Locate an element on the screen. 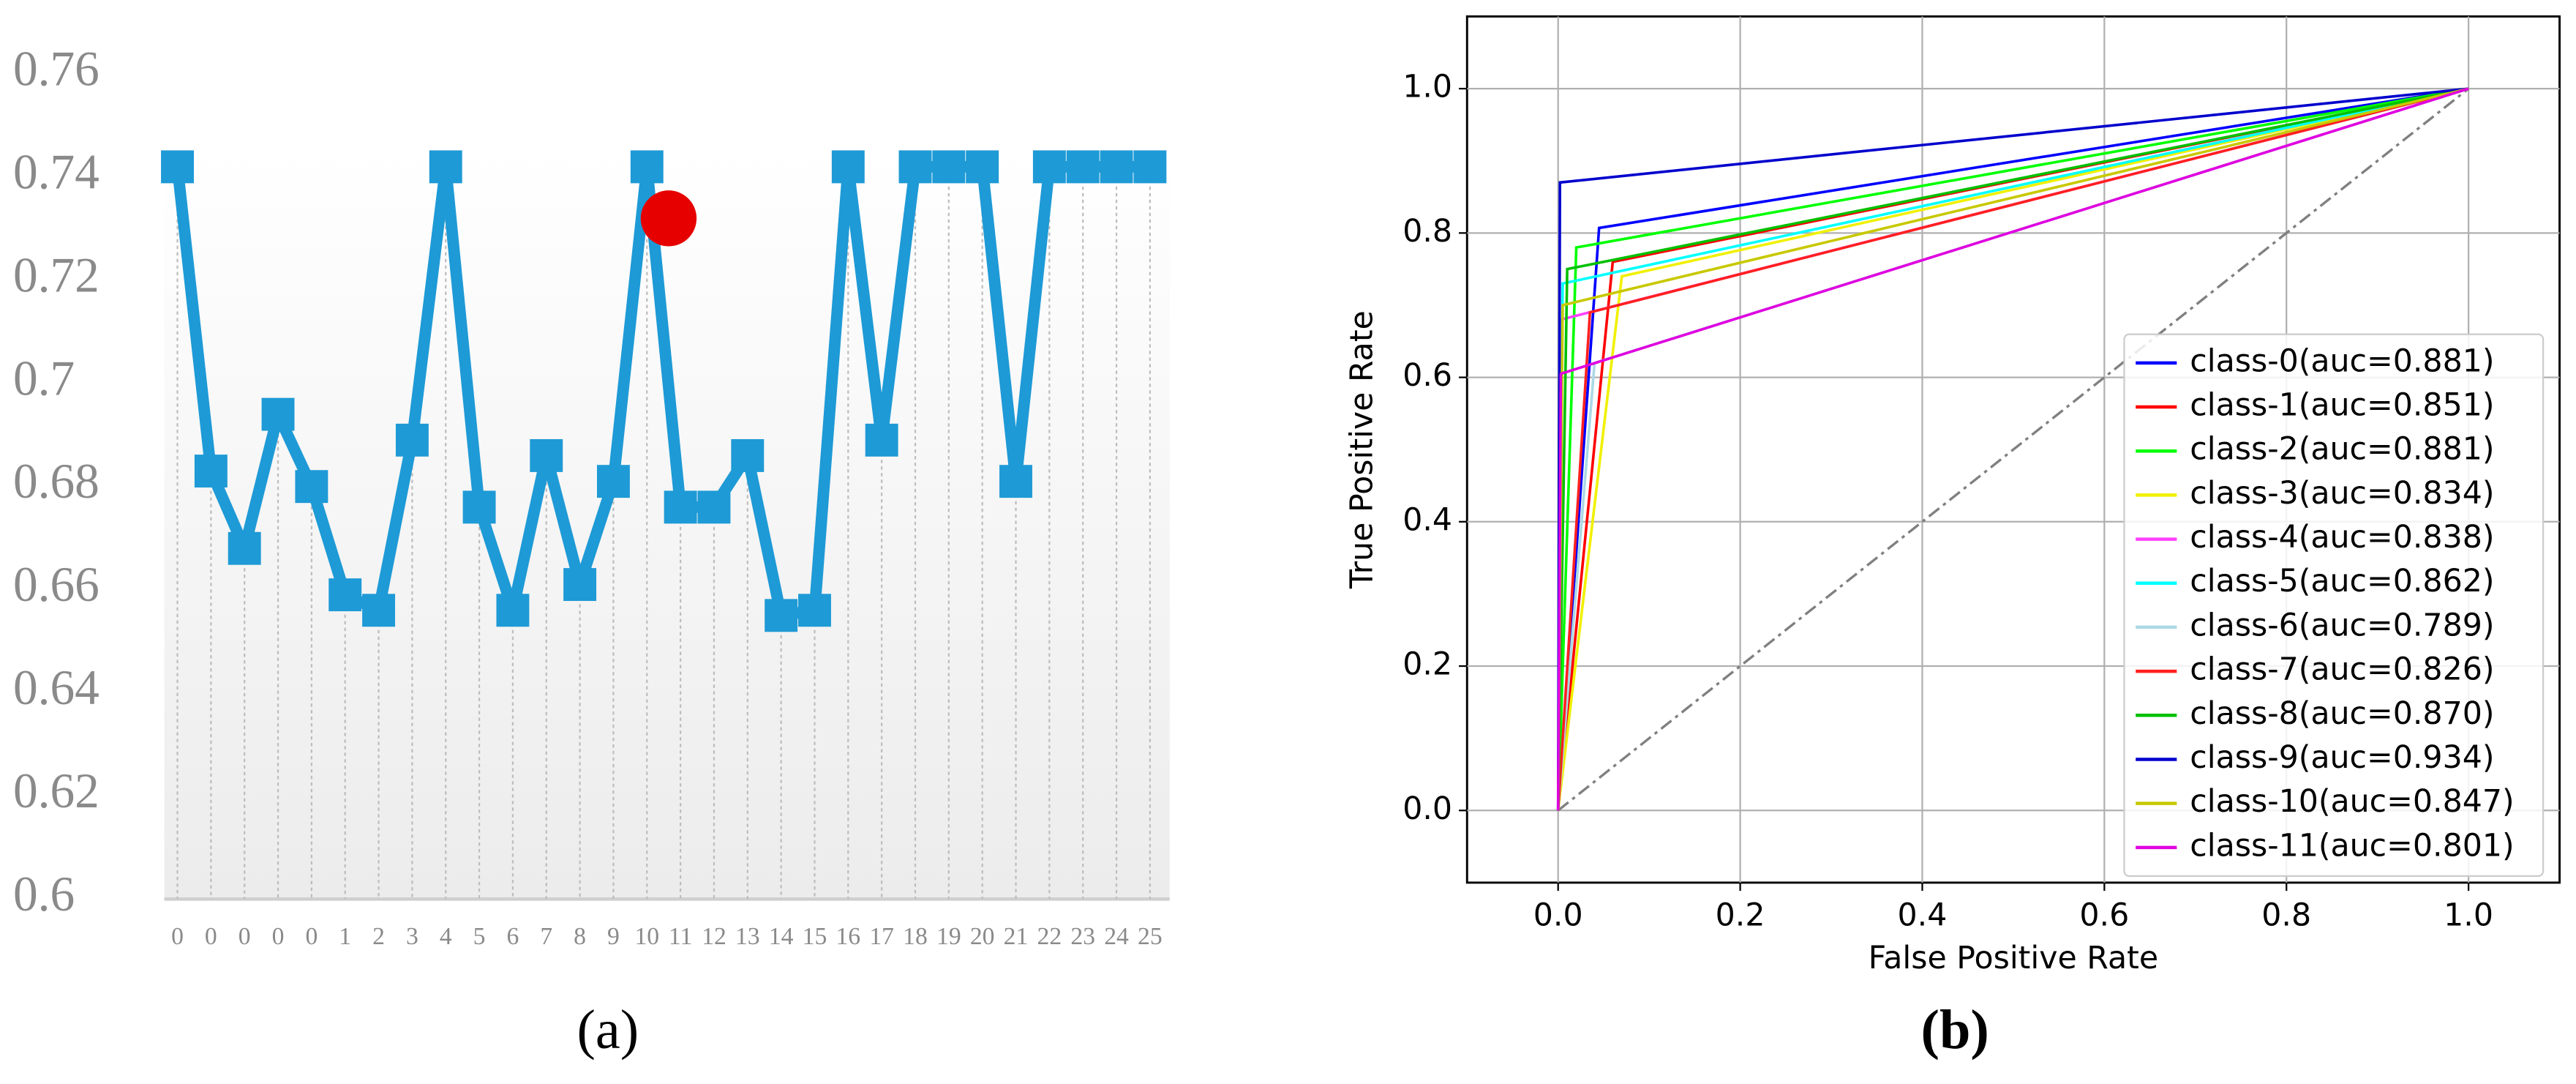  legend-label: class-5(auc=0.862) is located at coordinates (2342, 581).